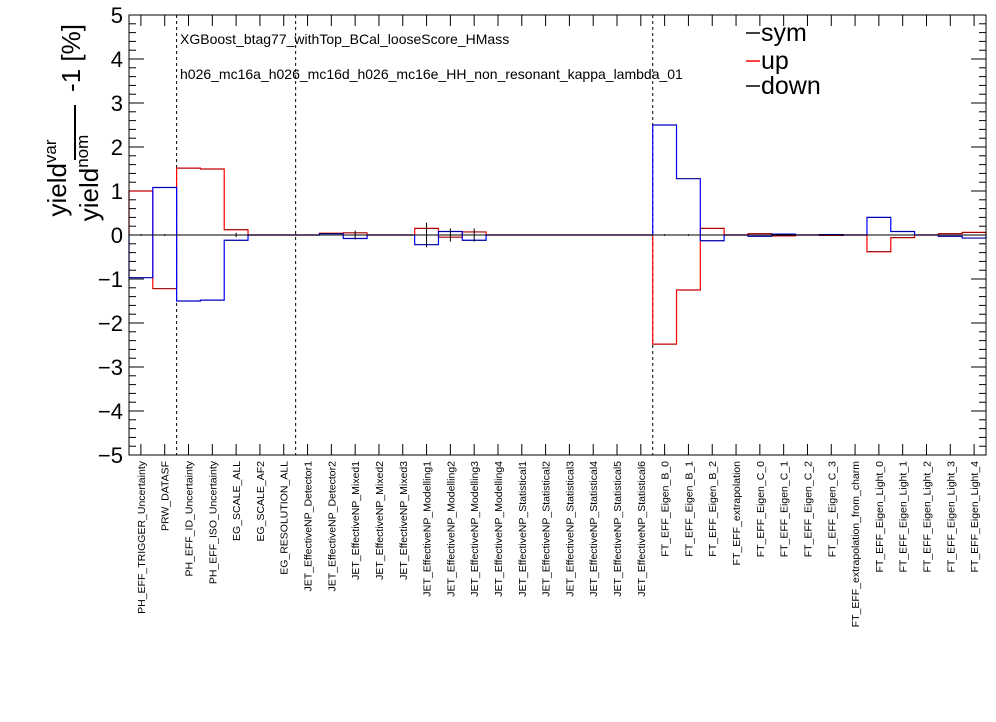 This screenshot has height=722, width=996. What do you see at coordinates (117, 147) in the screenshot?
I see `y-tick-label: 2` at bounding box center [117, 147].